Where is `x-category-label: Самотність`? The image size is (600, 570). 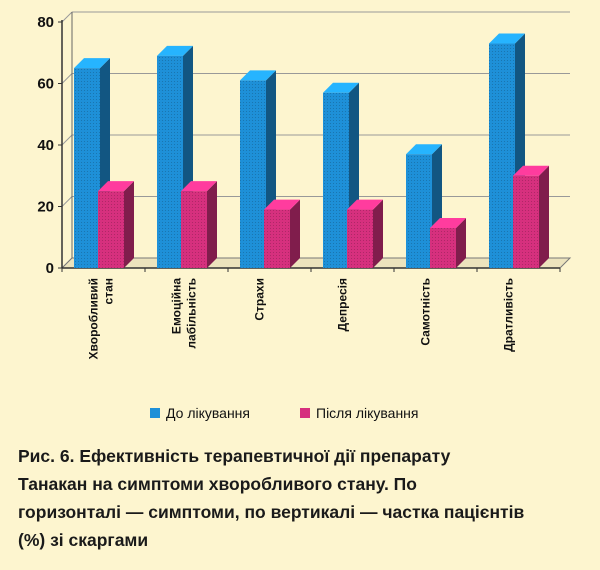 x-category-label: Самотність is located at coordinates (426, 312).